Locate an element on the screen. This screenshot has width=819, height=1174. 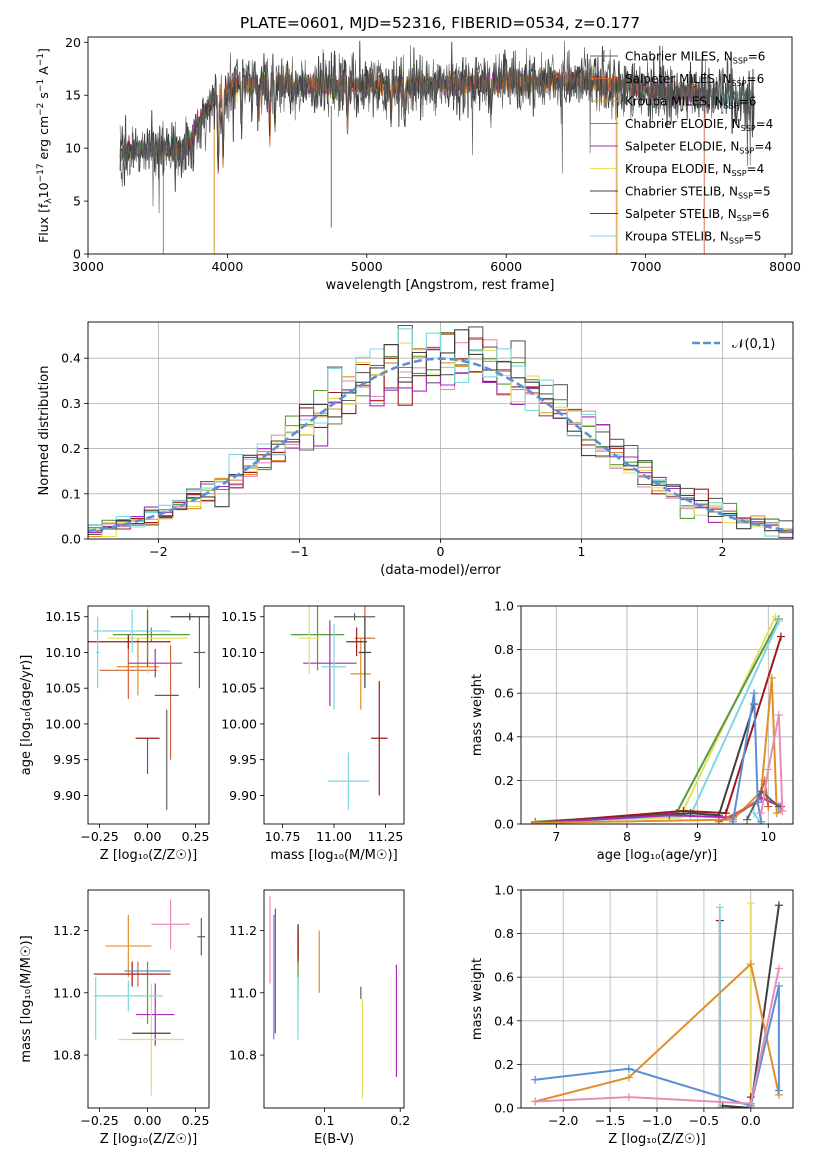
age_vs_mass-xtick-label: 10.75 is located at coordinates (283, 836).